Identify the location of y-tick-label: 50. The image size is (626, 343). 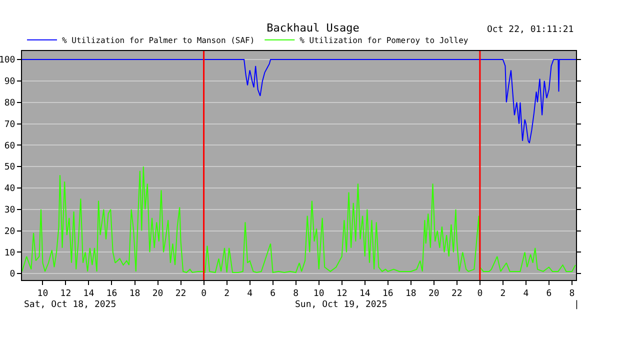
(10, 167).